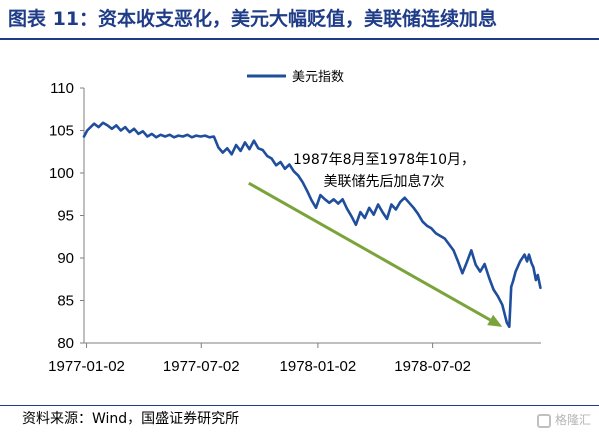 This screenshot has height=437, width=599. What do you see at coordinates (61, 131) in the screenshot?
I see `y-tick-label: 105` at bounding box center [61, 131].